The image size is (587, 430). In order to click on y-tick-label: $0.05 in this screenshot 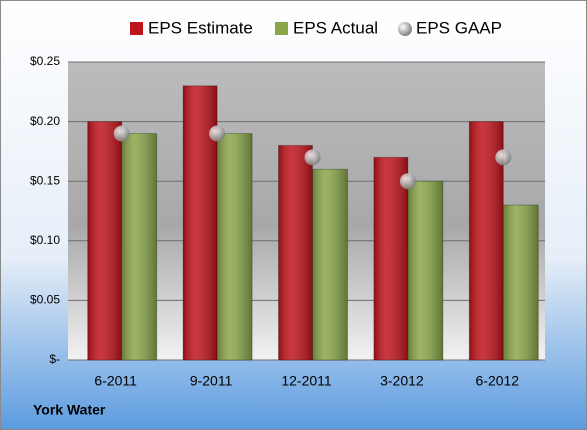, I will do `click(45, 300)`.